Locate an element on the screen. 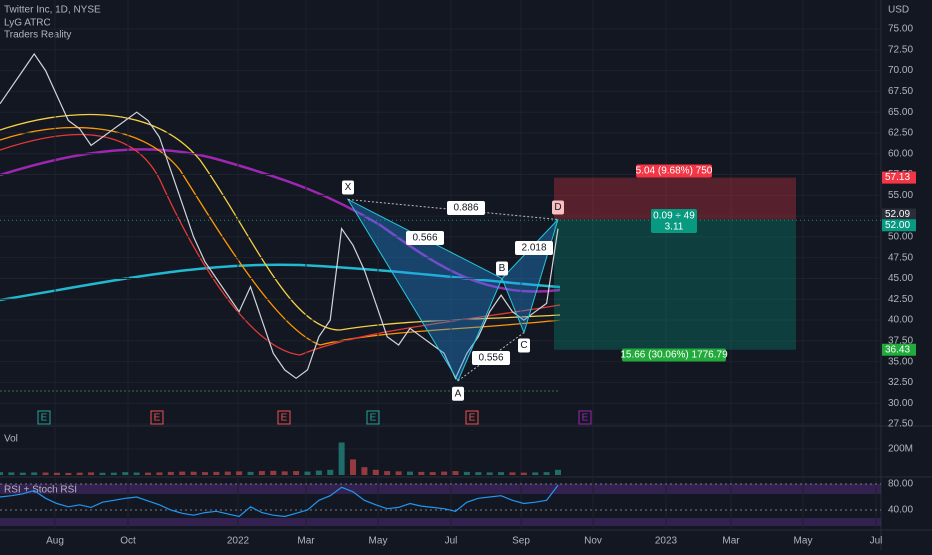 The image size is (932, 555). pattern-point-label: A is located at coordinates (458, 393).